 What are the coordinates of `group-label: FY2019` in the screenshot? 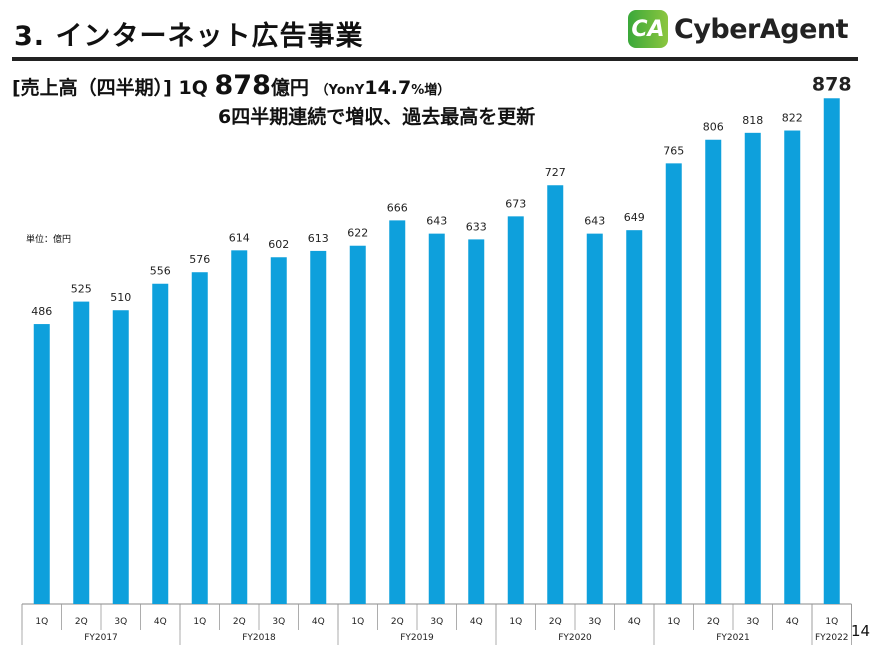 It's located at (417, 638).